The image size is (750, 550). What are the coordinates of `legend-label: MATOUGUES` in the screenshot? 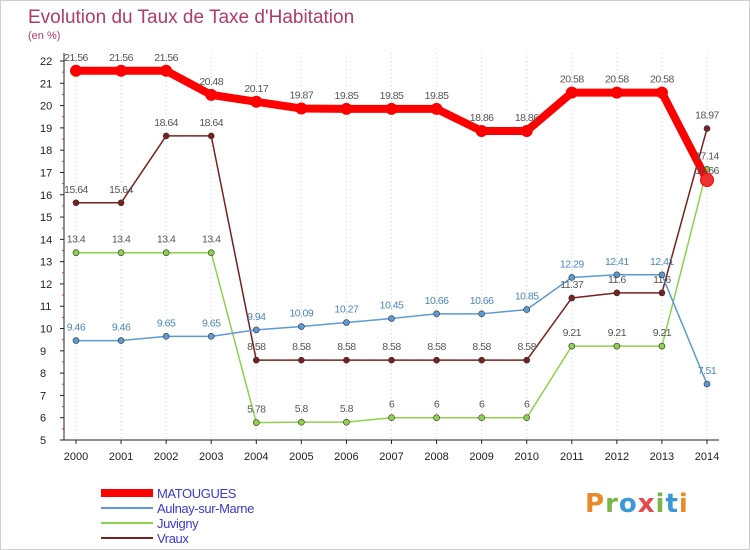 It's located at (197, 493).